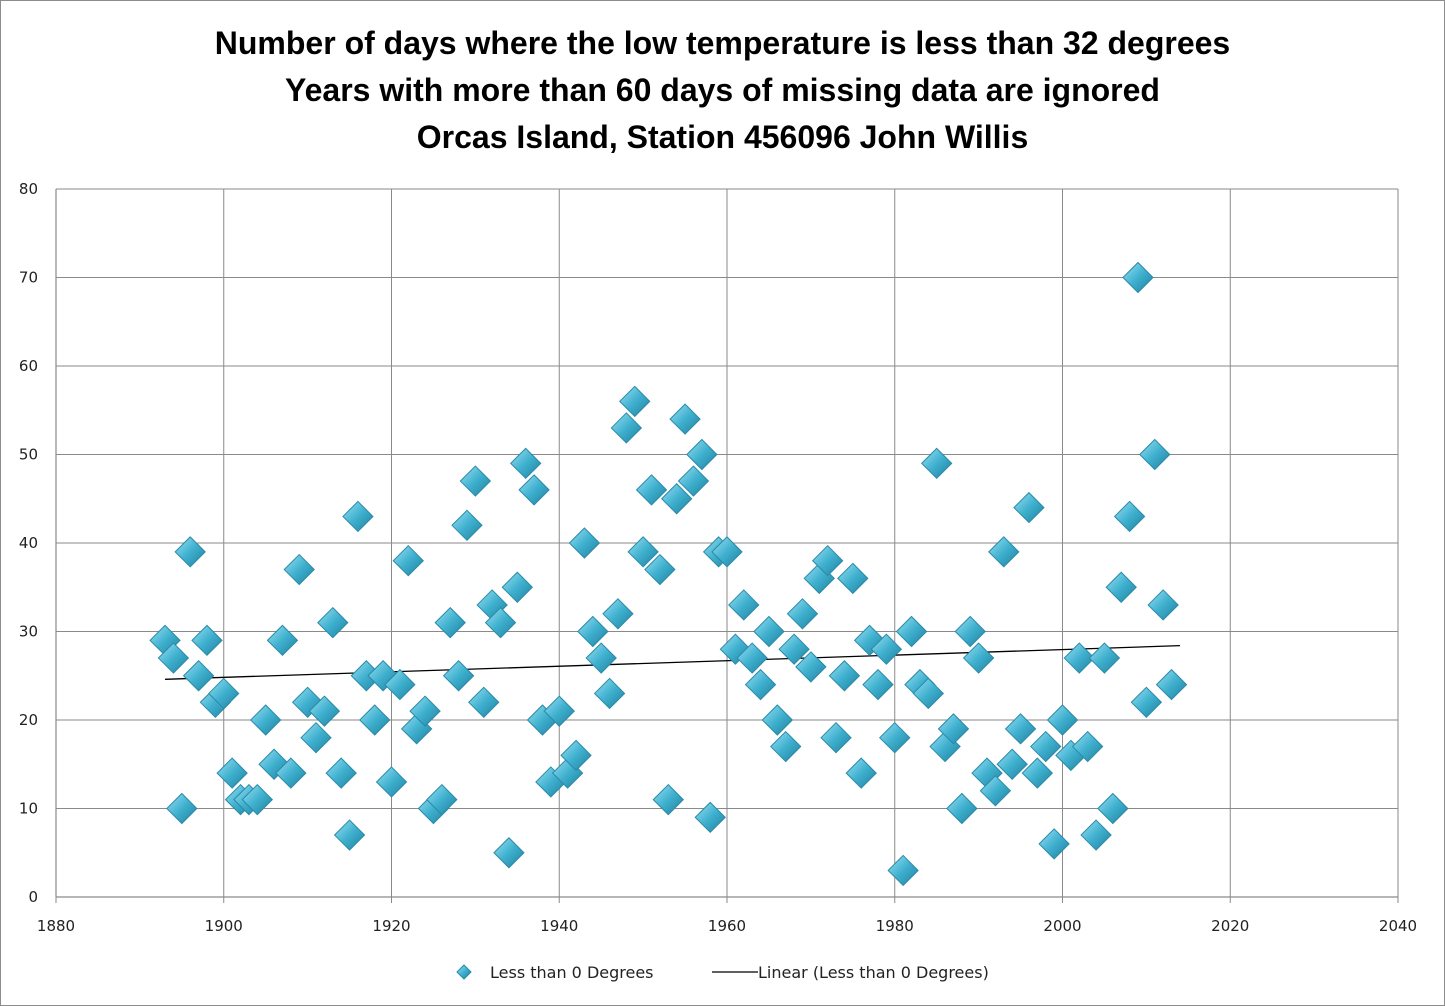  I want to click on x-tick-label: 1920, so click(391, 926).